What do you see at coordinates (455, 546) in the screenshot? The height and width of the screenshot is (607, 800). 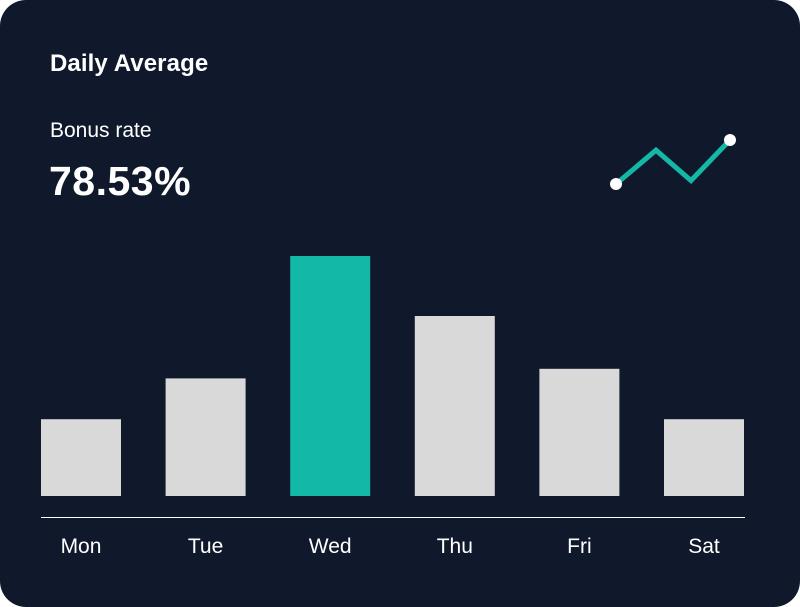 I see `x-tick-label-thu: Thu` at bounding box center [455, 546].